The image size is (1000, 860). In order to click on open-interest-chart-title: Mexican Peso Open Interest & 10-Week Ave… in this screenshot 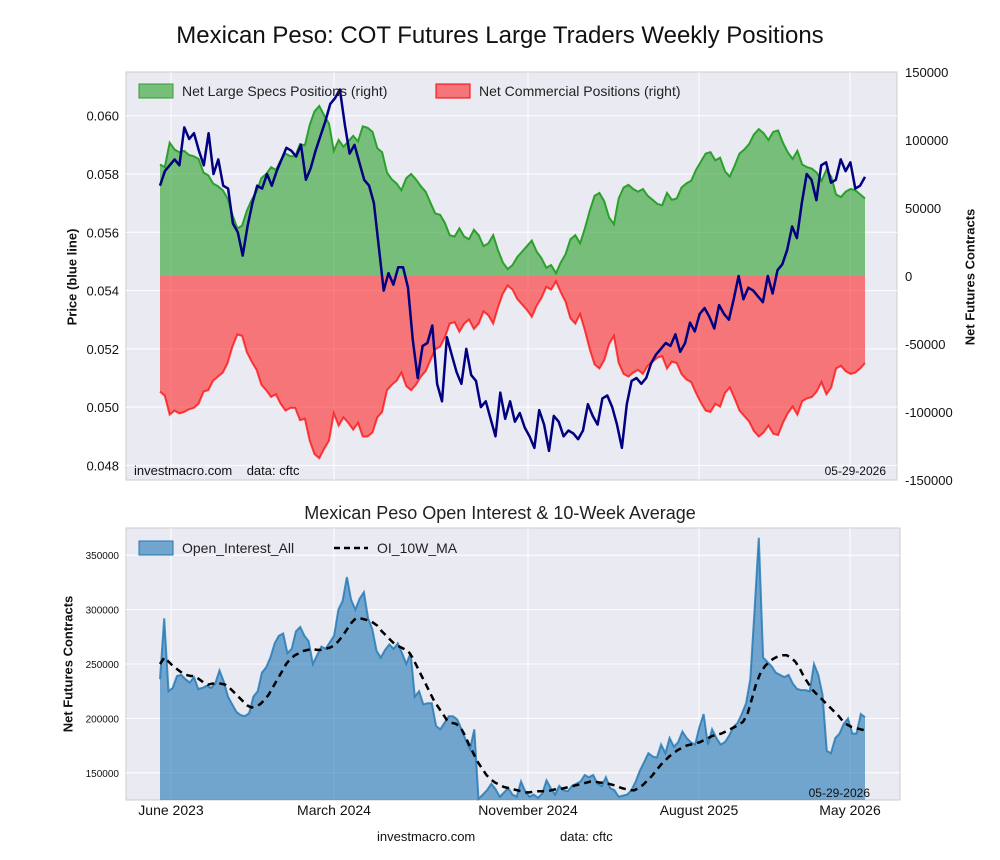, I will do `click(500, 513)`.